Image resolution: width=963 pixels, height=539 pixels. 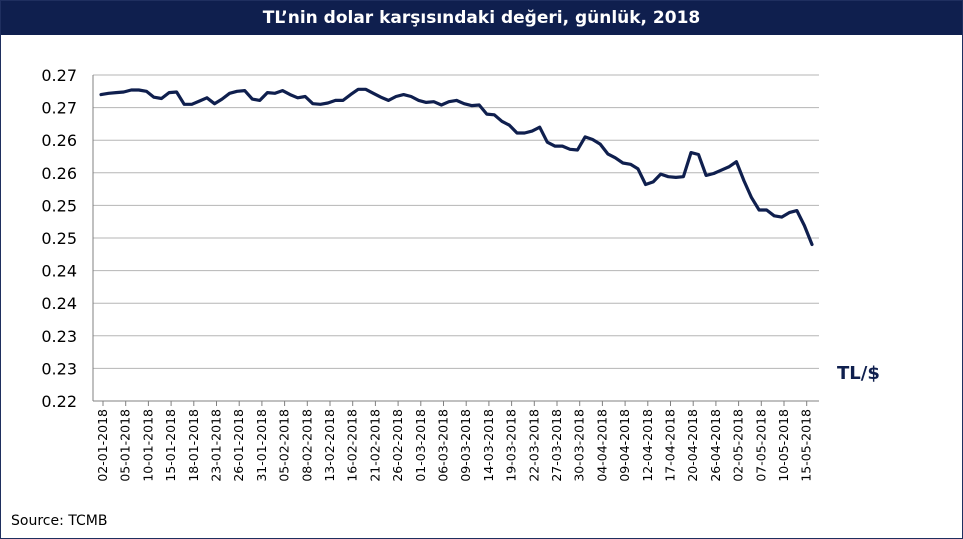 I want to click on x-tick-label: 02-01-2018, so click(x=102, y=445).